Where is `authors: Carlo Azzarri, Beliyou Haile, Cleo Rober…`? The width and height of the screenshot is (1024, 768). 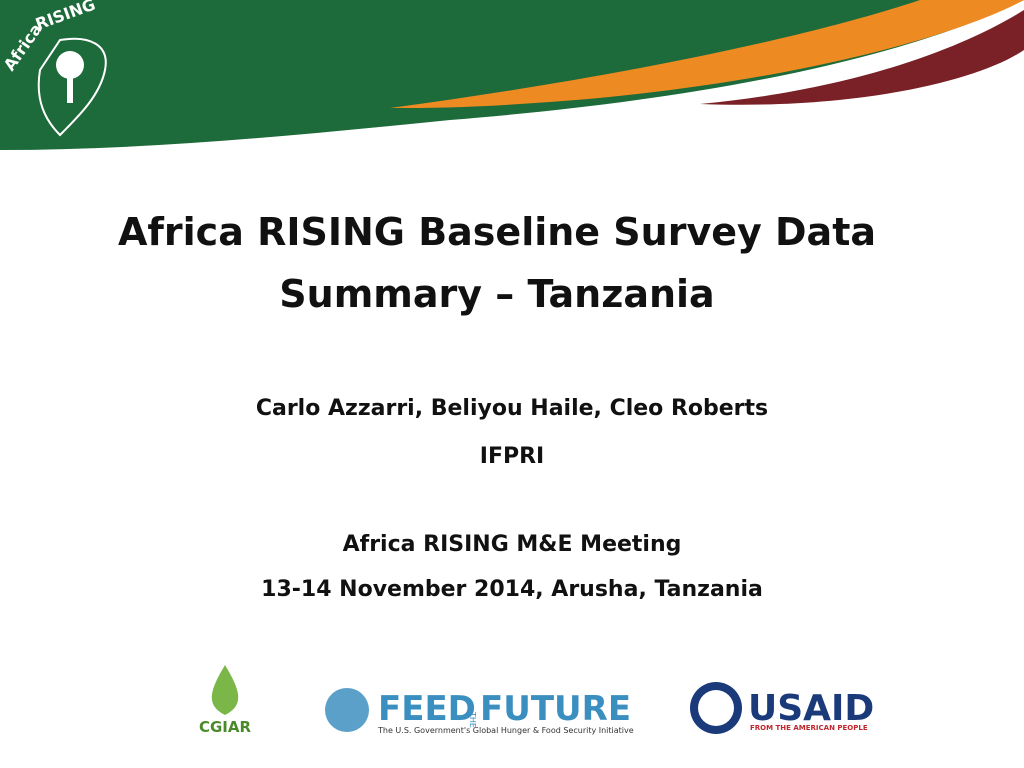 authors: Carlo Azzarri, Beliyou Haile, Cleo Rober… is located at coordinates (512, 408).